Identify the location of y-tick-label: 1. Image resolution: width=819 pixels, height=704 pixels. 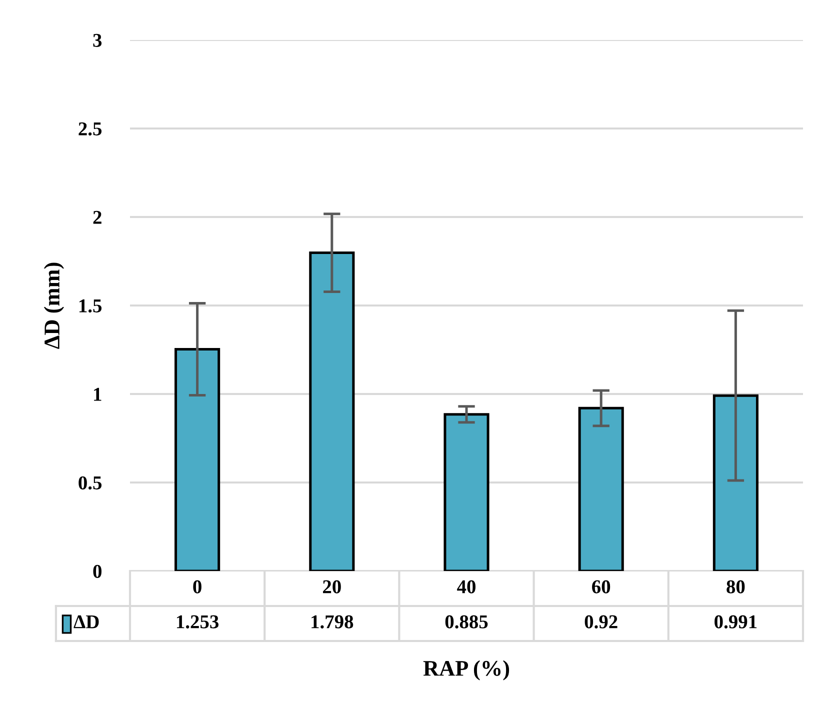
(98, 394).